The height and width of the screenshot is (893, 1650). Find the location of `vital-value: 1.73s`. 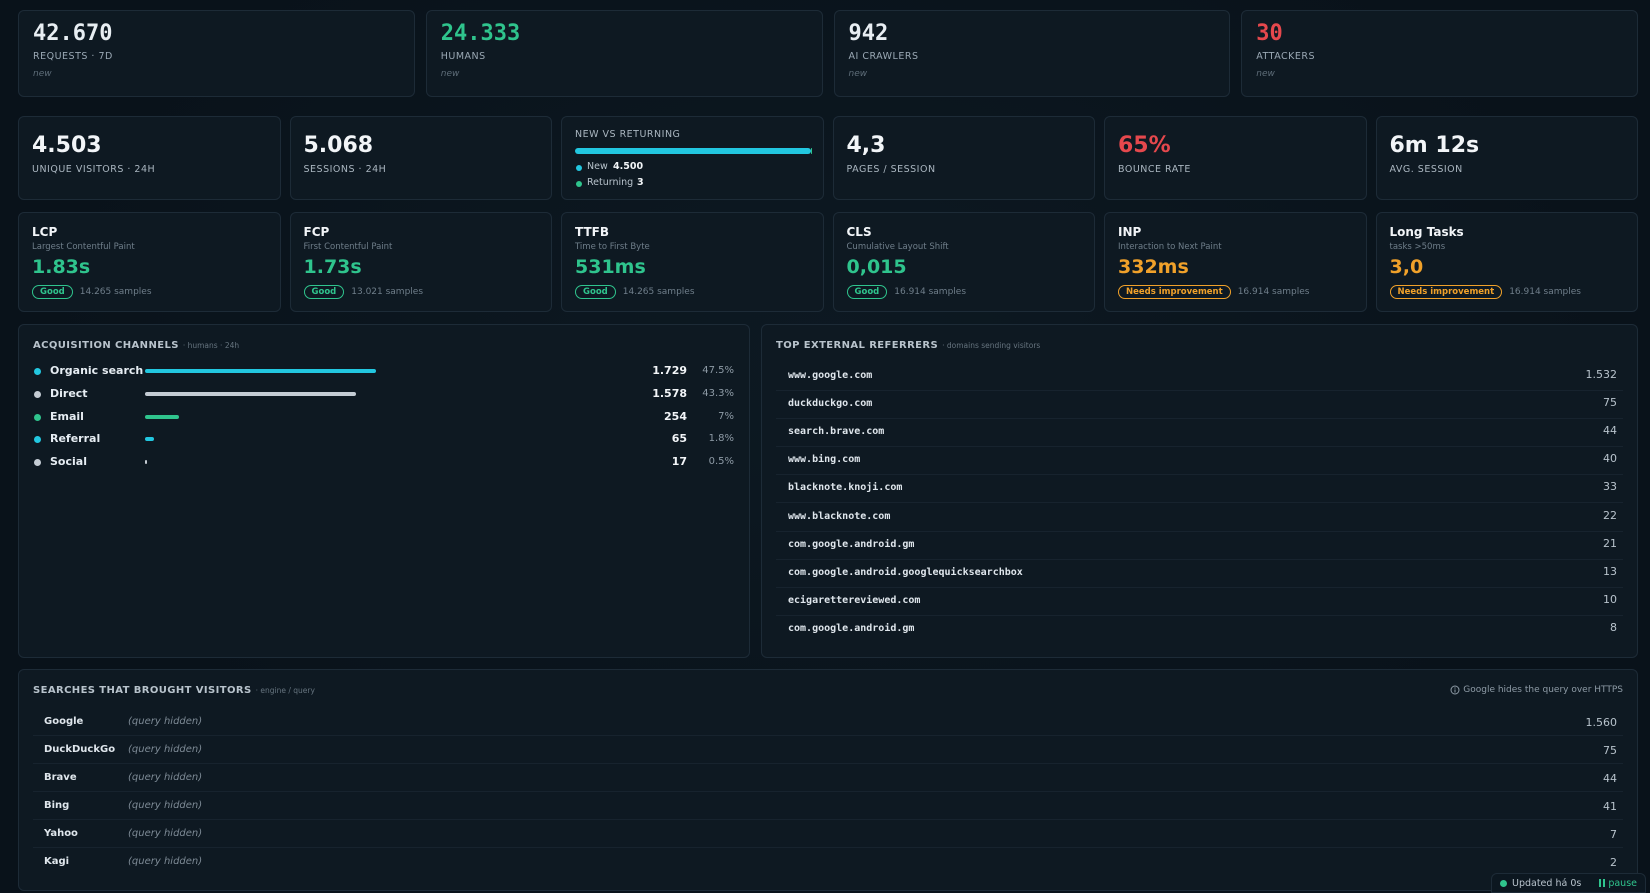

vital-value: 1.73s is located at coordinates (332, 267).